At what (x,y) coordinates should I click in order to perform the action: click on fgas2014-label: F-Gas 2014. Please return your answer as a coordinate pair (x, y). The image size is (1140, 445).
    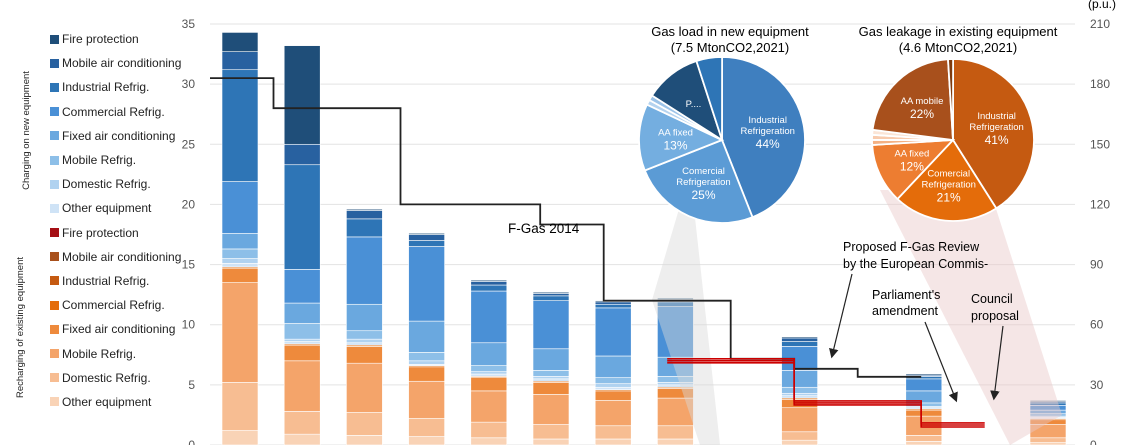
    Looking at the image, I should click on (544, 228).